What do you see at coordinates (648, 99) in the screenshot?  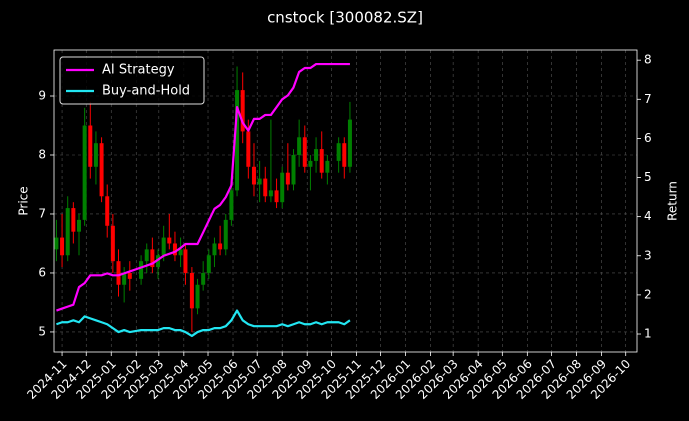 I see `y2-tick-label: 7` at bounding box center [648, 99].